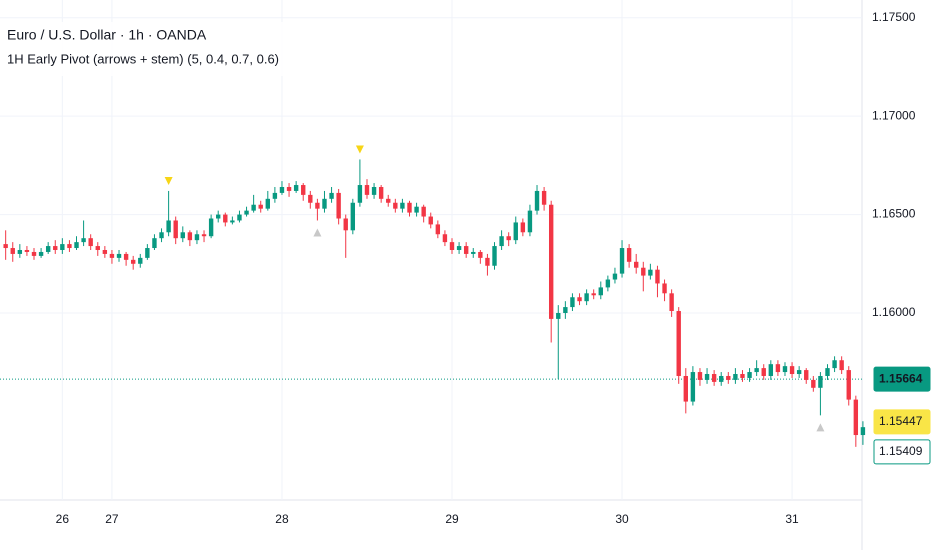 Image resolution: width=932 pixels, height=550 pixels. I want to click on title-bg, so click(142, 49).